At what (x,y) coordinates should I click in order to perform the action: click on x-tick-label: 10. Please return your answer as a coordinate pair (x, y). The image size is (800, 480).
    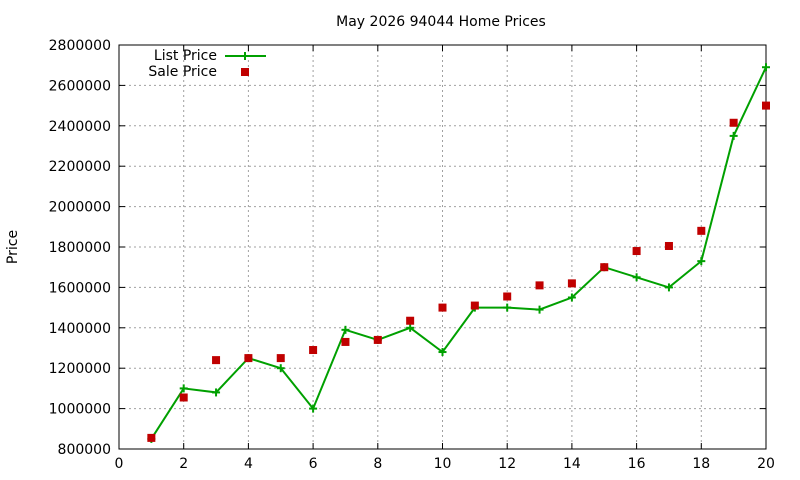
    Looking at the image, I should click on (443, 464).